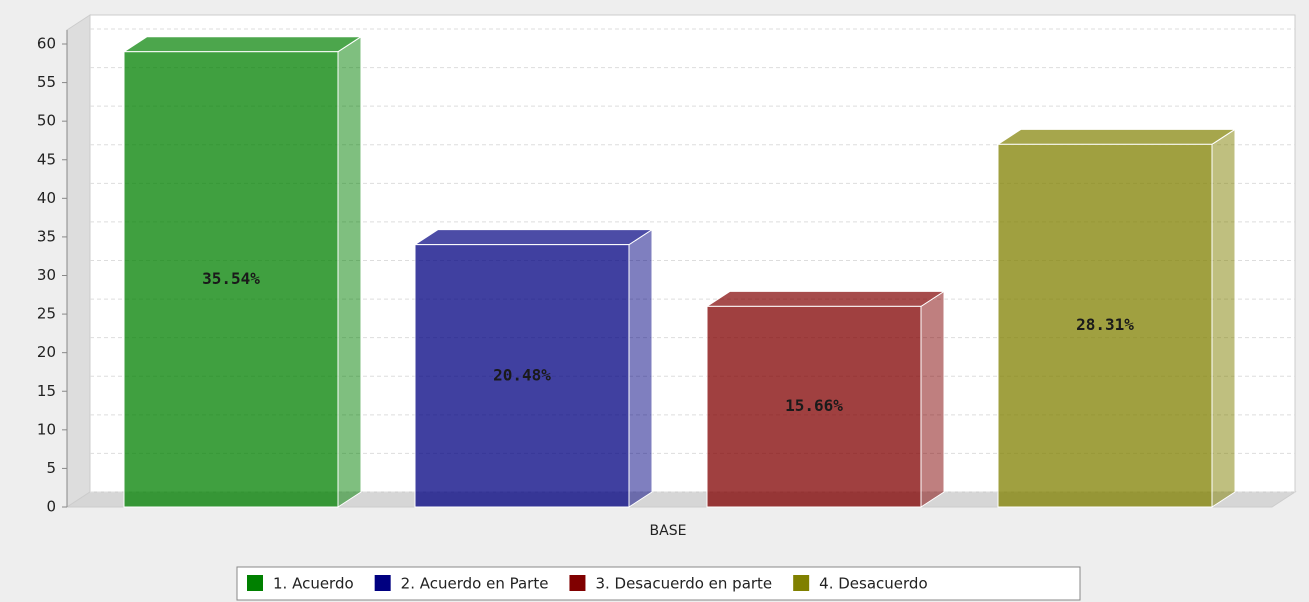 The width and height of the screenshot is (1309, 602). I want to click on bar-label: 35.54%, so click(231, 278).